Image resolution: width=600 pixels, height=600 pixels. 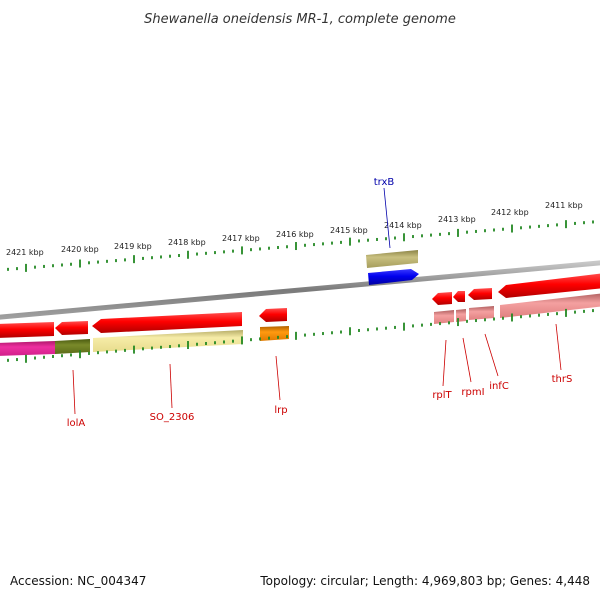 I want to click on cog-trxB-bar, so click(x=392, y=259).